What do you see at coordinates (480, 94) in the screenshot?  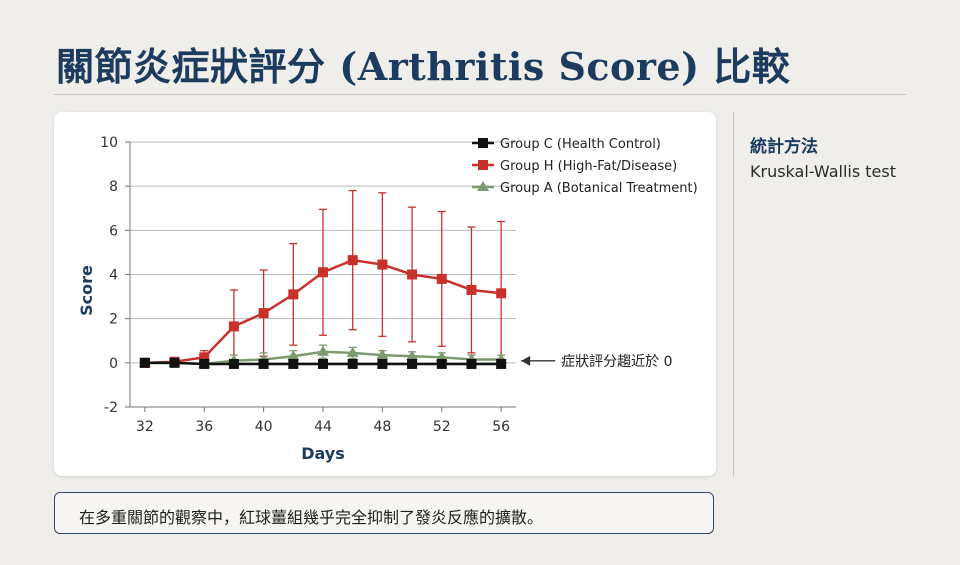 I see `title-divider` at bounding box center [480, 94].